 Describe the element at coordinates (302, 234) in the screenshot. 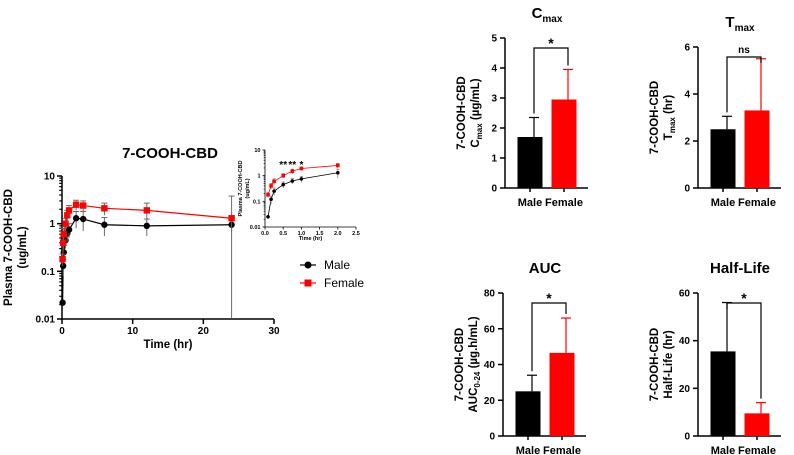

I see `pk-inset-x-tick-label: 1.0` at that location.